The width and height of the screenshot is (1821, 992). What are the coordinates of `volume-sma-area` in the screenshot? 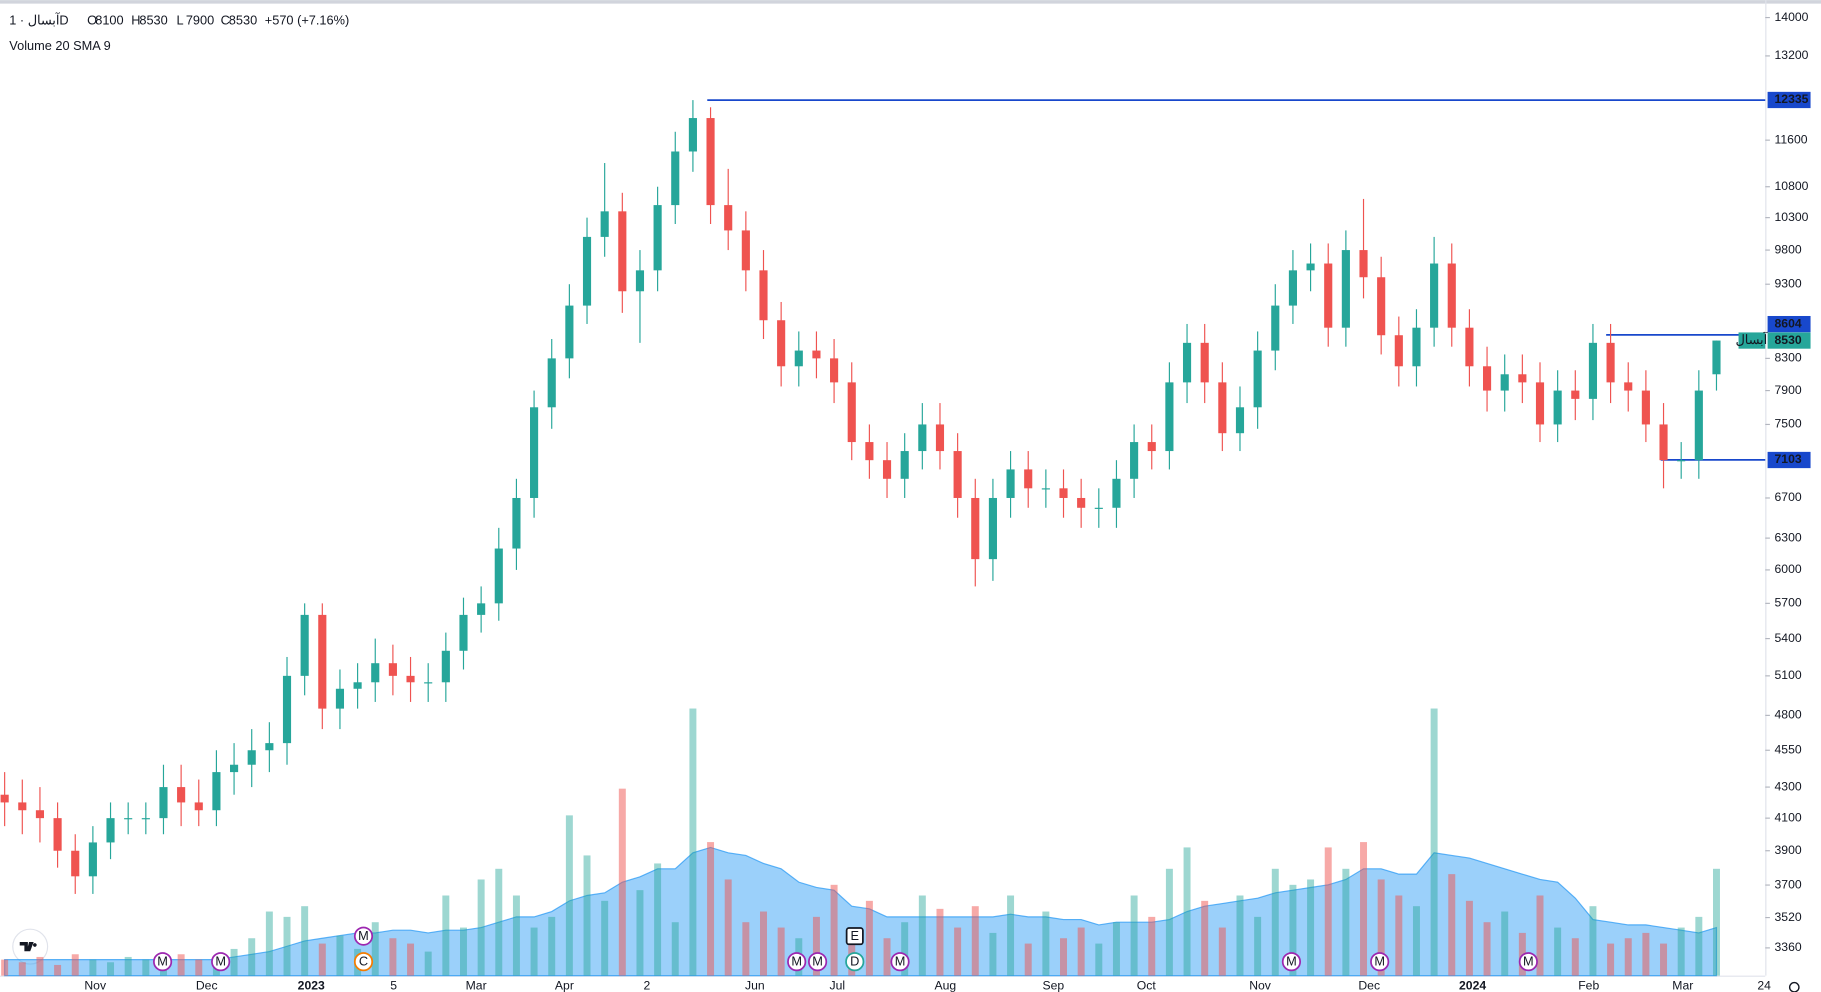 It's located at (861, 911).